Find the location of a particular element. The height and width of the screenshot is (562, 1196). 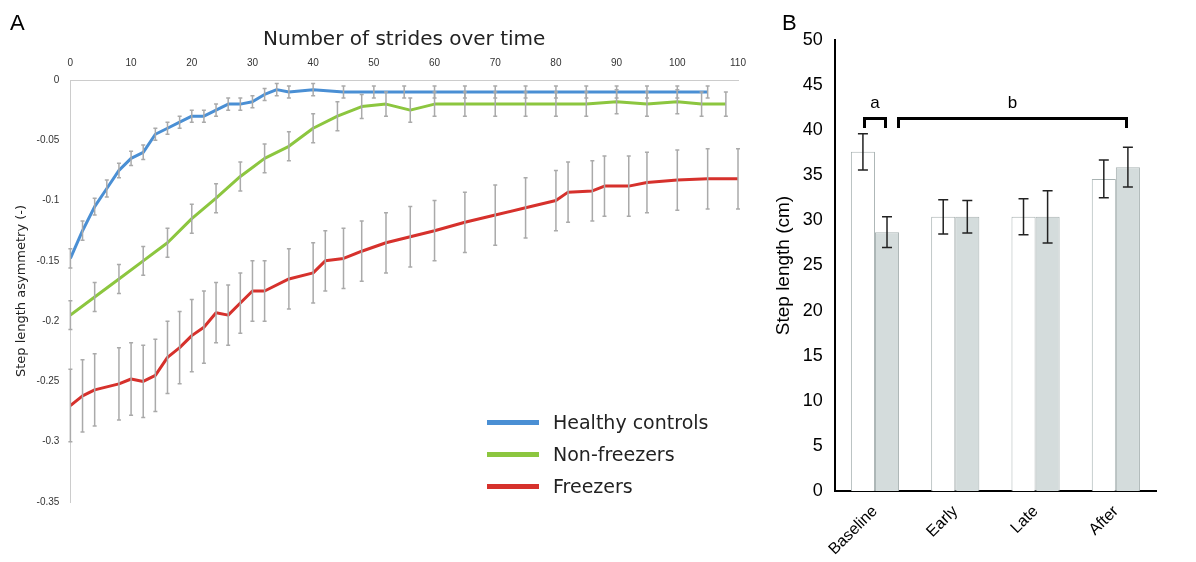

legend-label: Freezers is located at coordinates (593, 486).